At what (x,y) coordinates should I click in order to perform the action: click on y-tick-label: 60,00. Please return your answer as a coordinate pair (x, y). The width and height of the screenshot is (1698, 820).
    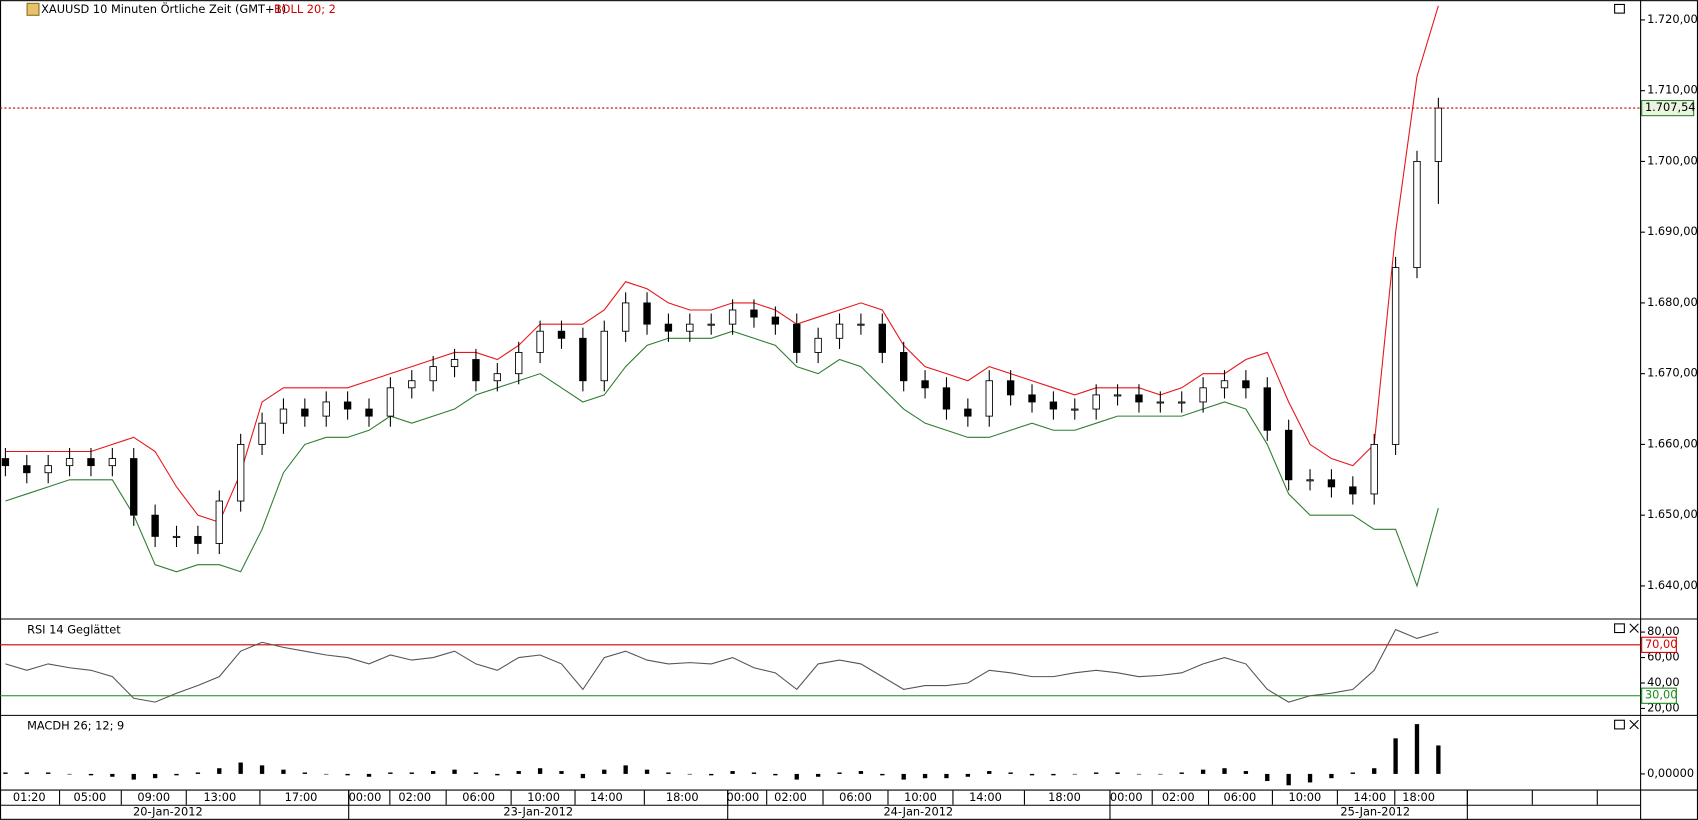
    Looking at the image, I should click on (1663, 657).